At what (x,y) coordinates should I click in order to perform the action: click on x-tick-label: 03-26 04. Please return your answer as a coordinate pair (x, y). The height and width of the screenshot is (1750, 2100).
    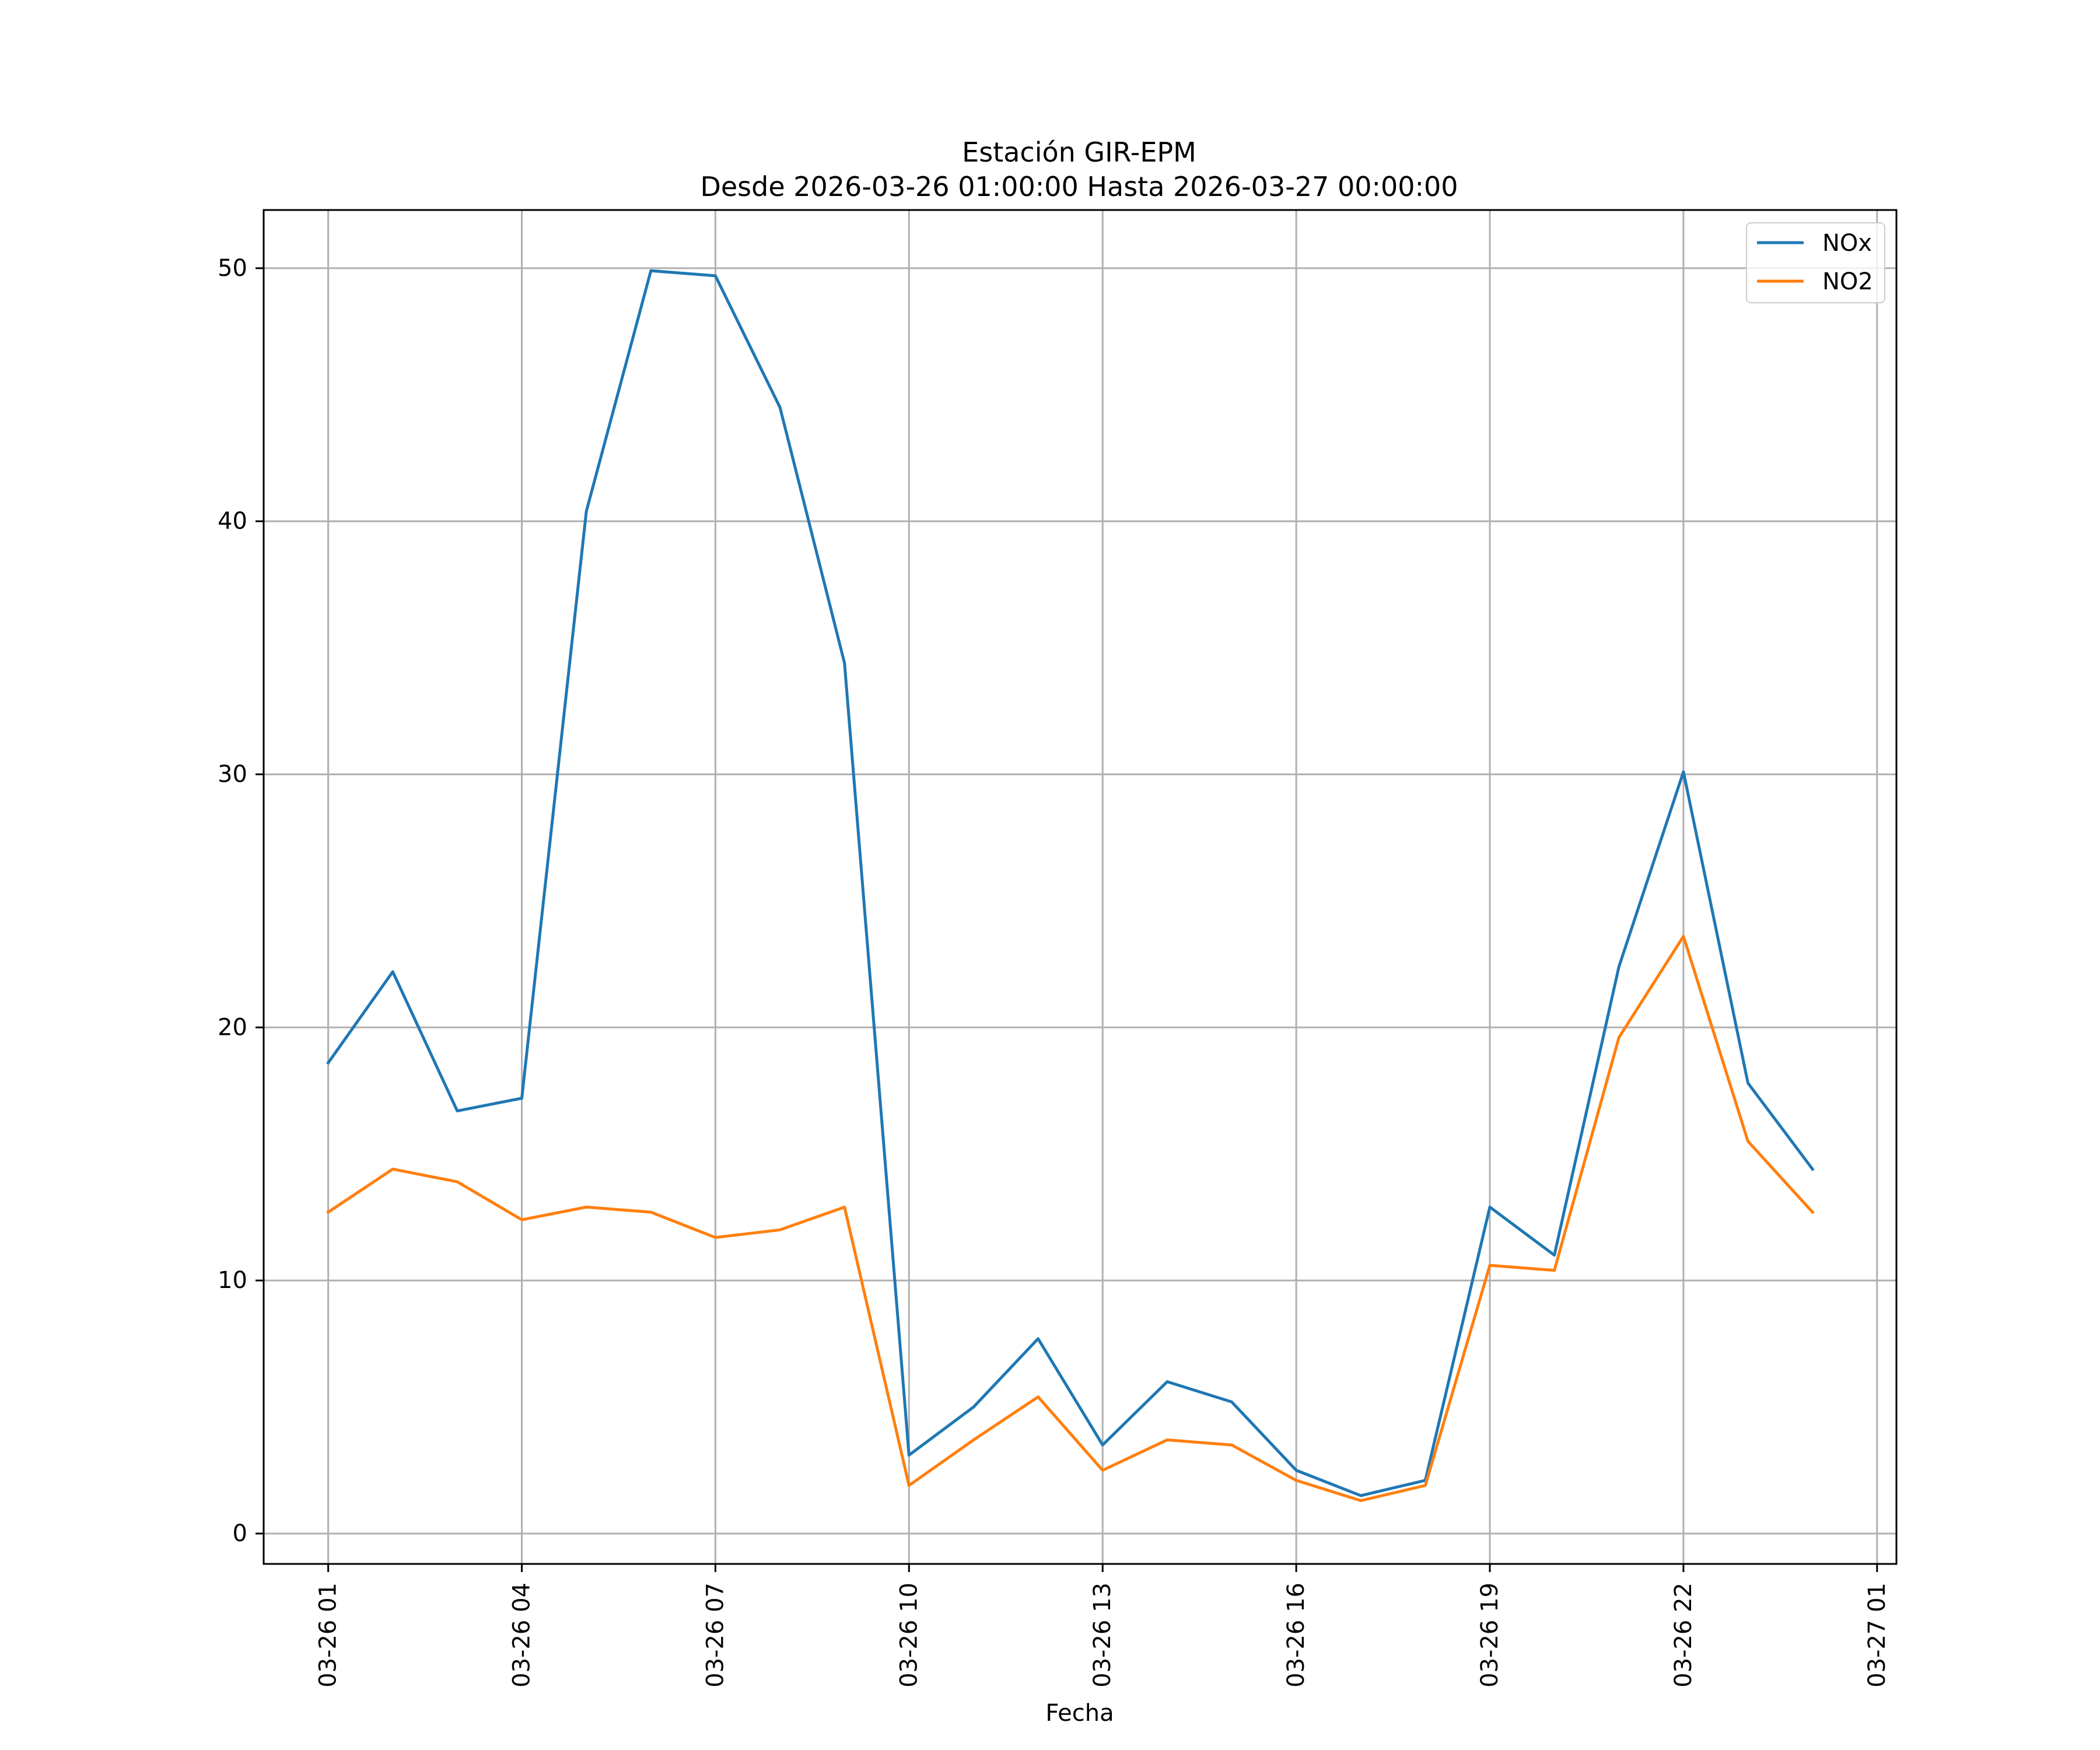
    Looking at the image, I should click on (522, 1636).